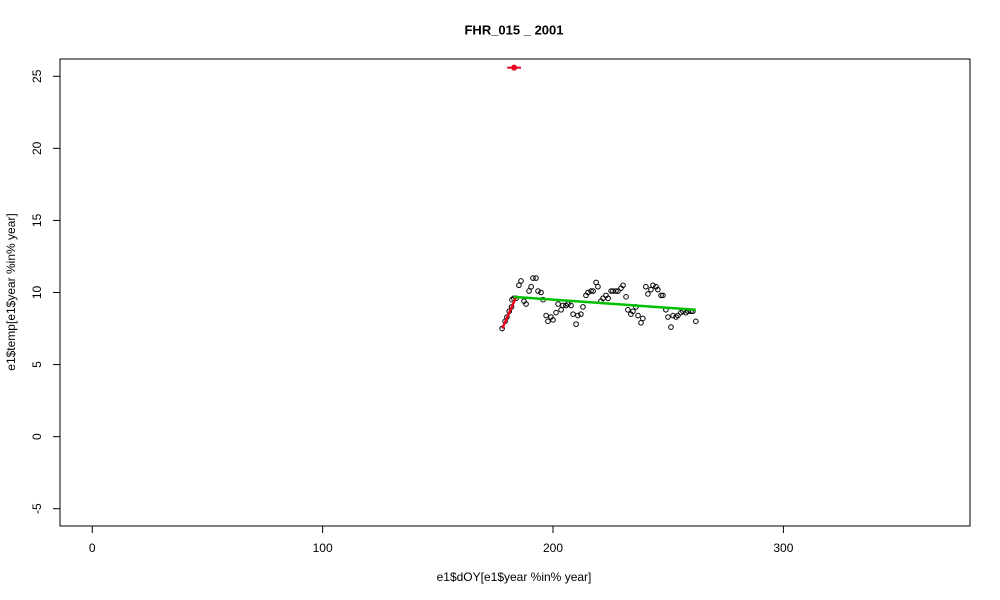 The height and width of the screenshot is (600, 1000). Describe the element at coordinates (553, 548) in the screenshot. I see `x-tick-label: 200` at that location.